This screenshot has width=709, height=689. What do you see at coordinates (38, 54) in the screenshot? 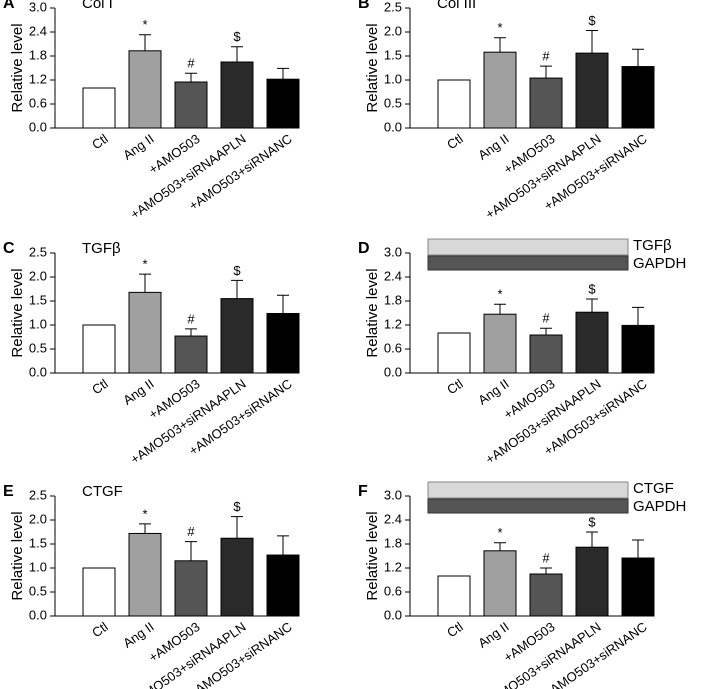
I see `y-tick-label: 1.8` at bounding box center [38, 54].